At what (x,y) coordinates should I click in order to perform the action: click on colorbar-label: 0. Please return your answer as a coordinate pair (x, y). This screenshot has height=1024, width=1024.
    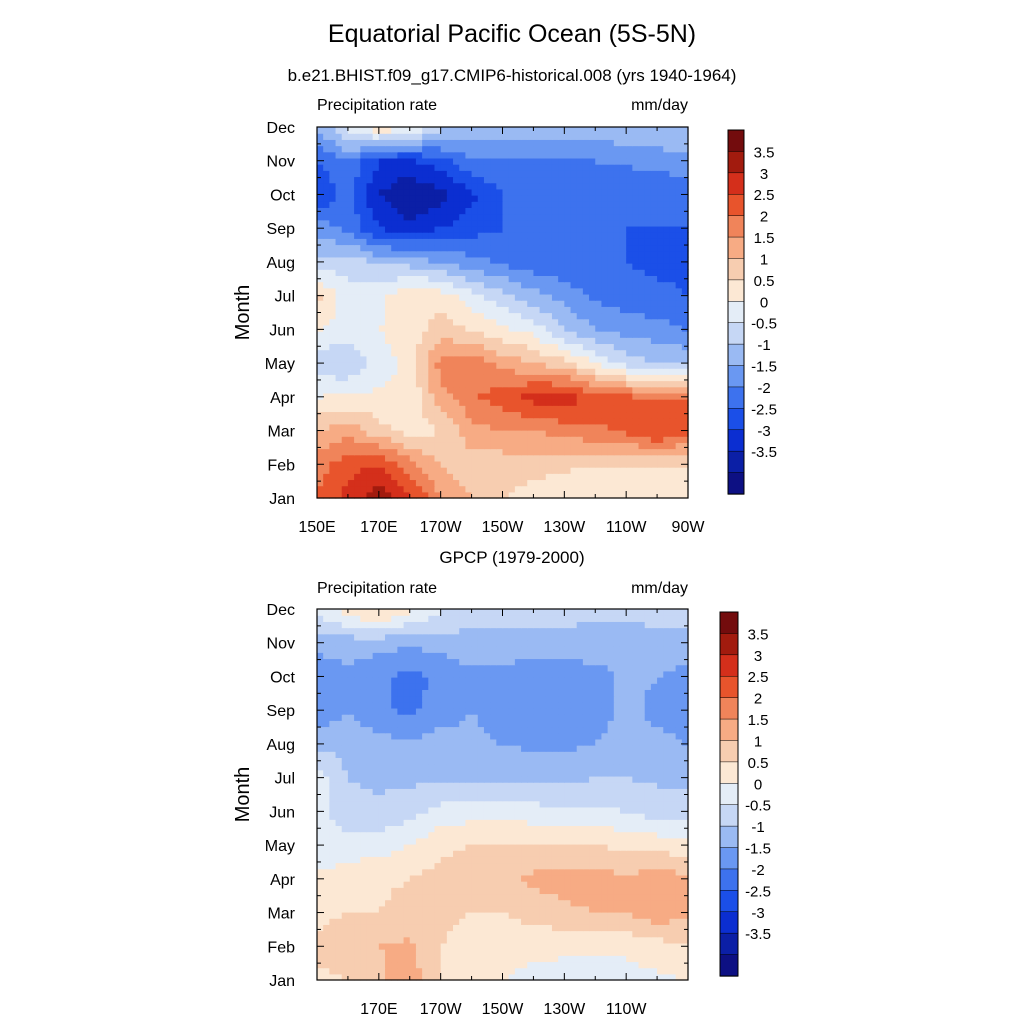
    Looking at the image, I should click on (764, 302).